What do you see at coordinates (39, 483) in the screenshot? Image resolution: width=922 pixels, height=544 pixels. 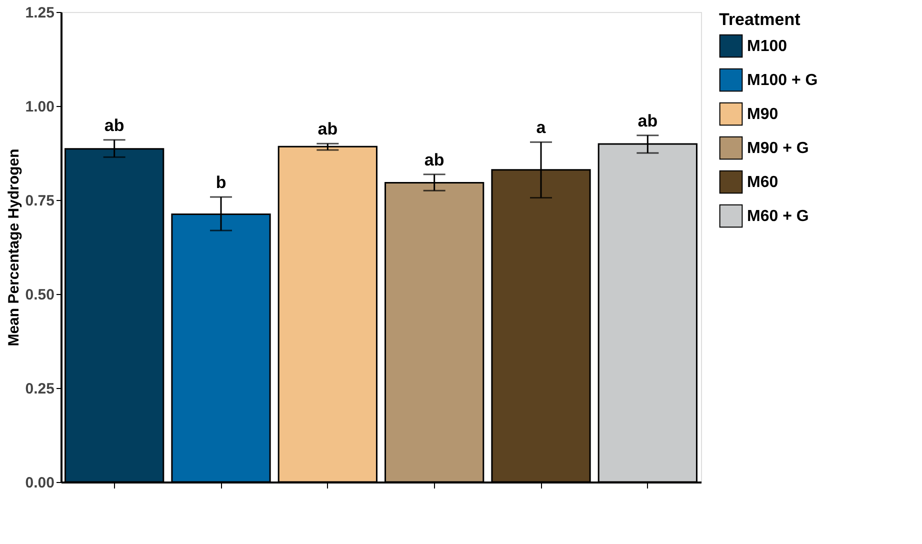 I see `y-tick-label: 0.00` at bounding box center [39, 483].